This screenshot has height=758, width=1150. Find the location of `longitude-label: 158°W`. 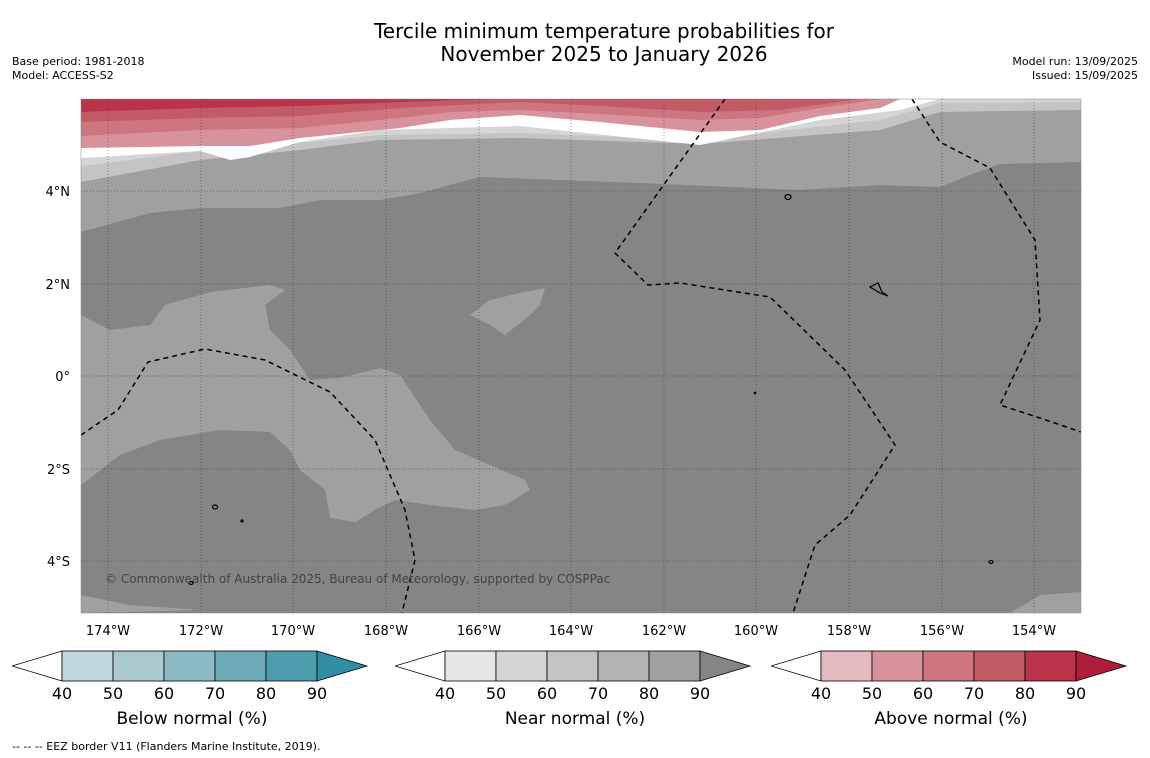

longitude-label: 158°W is located at coordinates (849, 631).